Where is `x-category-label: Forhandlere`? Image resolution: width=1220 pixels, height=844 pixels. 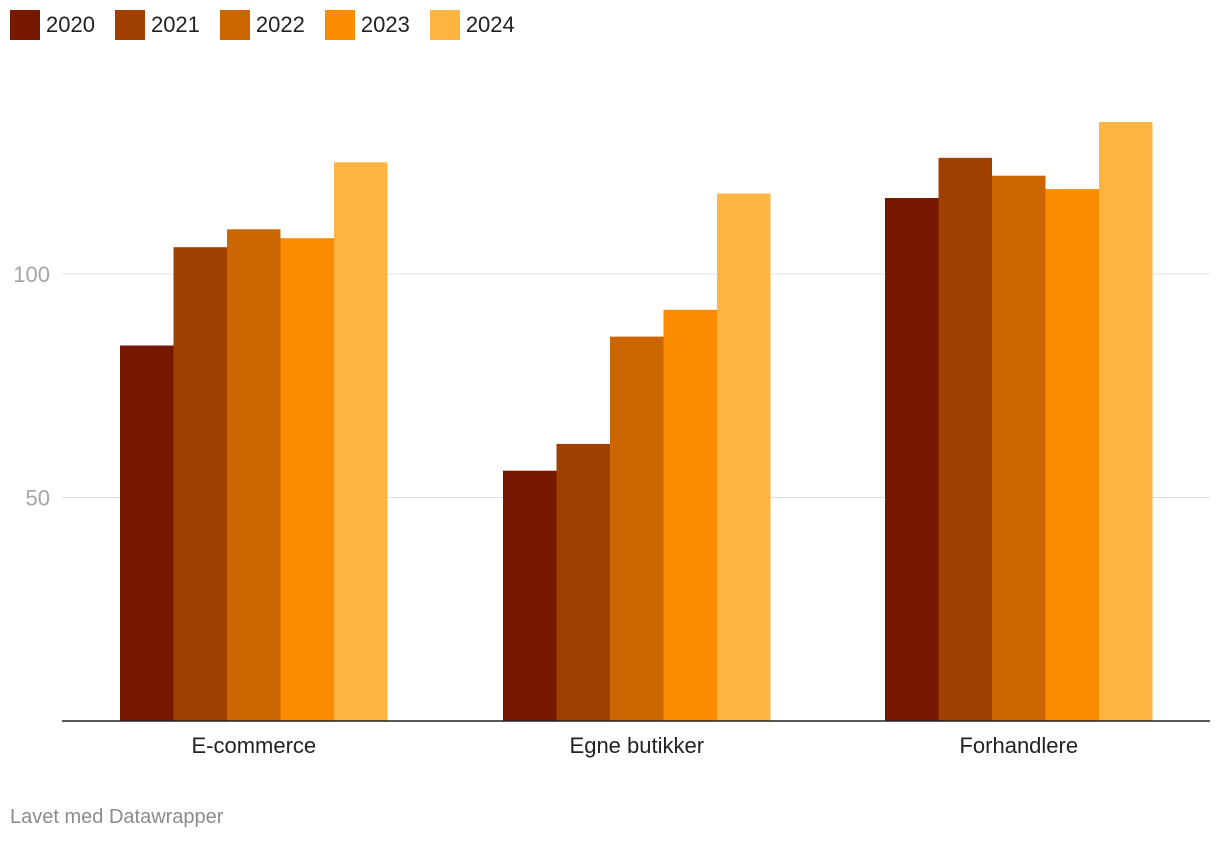
x-category-label: Forhandlere is located at coordinates (1018, 745).